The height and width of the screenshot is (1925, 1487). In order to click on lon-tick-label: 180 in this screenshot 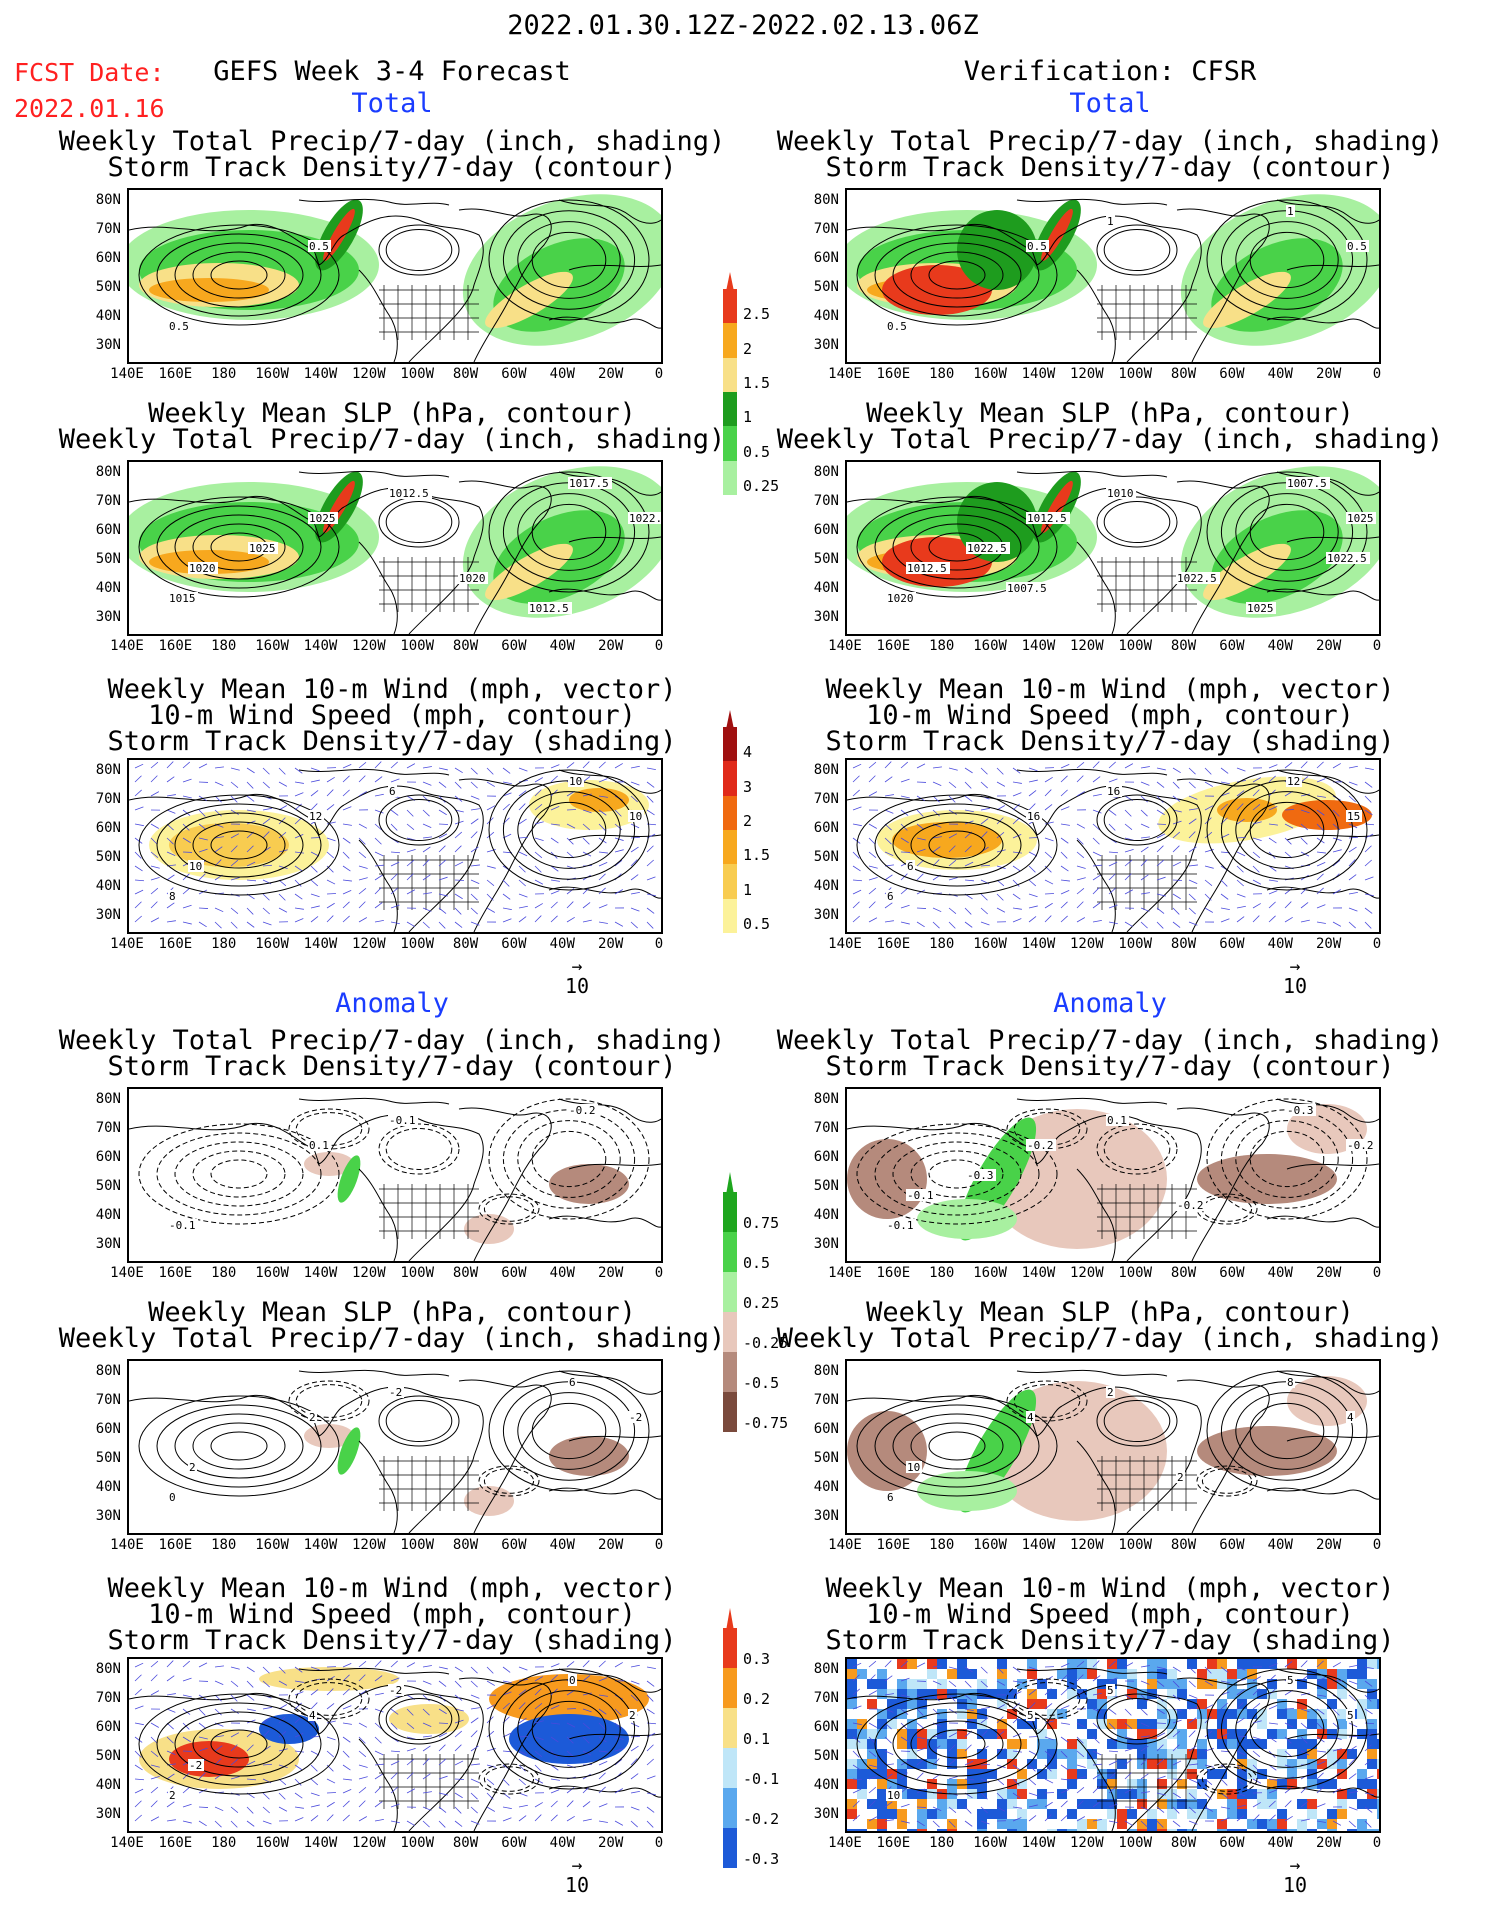, I will do `click(224, 1545)`.